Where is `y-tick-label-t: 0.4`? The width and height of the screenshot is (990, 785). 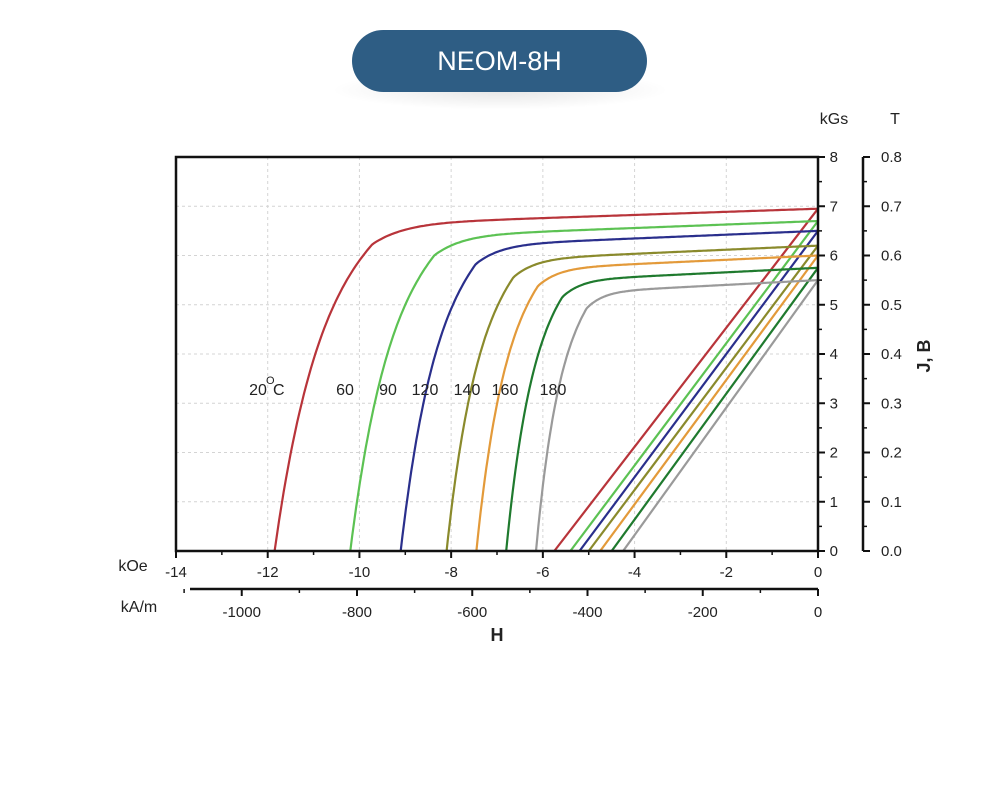
y-tick-label-t: 0.4 is located at coordinates (891, 354).